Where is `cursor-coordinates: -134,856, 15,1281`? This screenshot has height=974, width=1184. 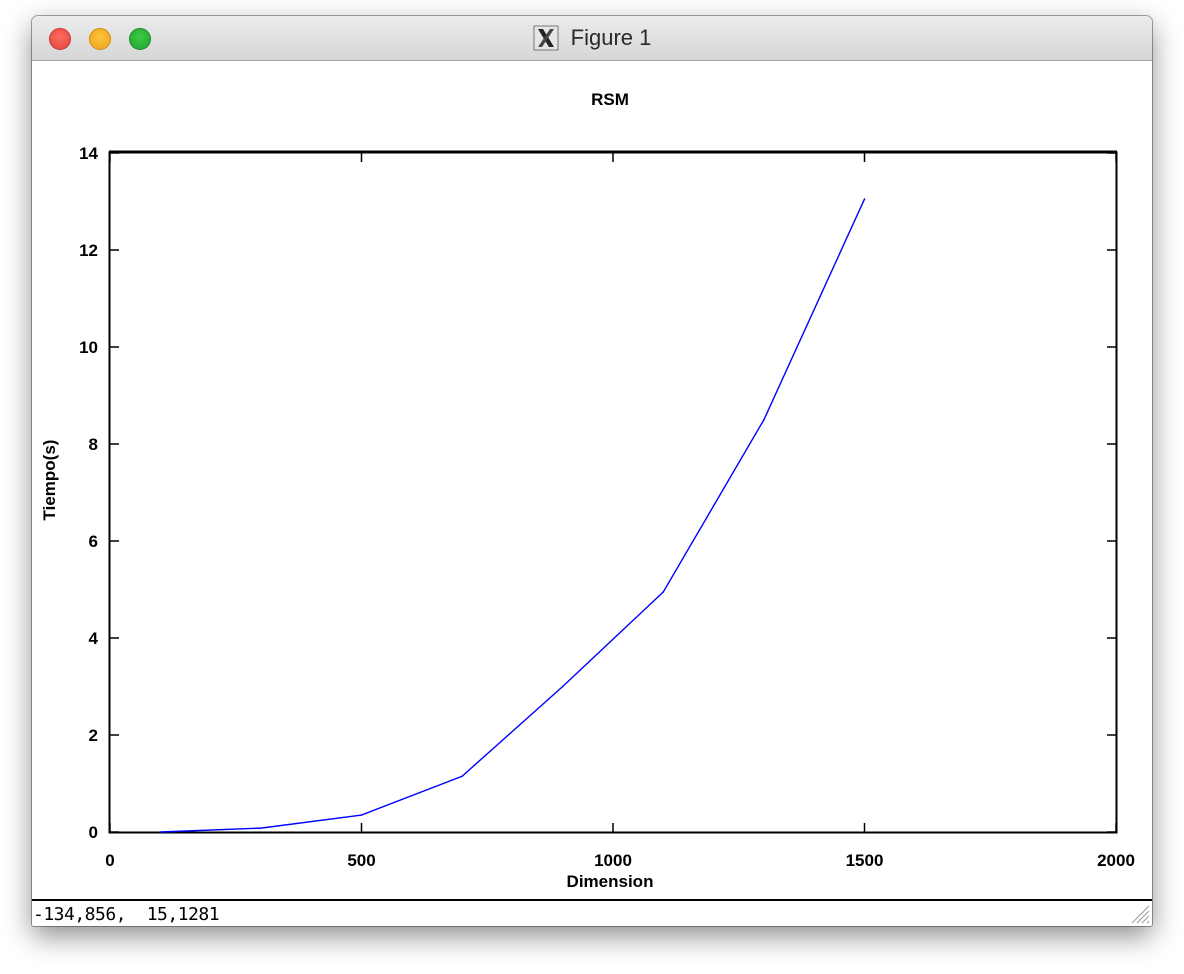
cursor-coordinates: -134,856, 15,1281 is located at coordinates (126, 914).